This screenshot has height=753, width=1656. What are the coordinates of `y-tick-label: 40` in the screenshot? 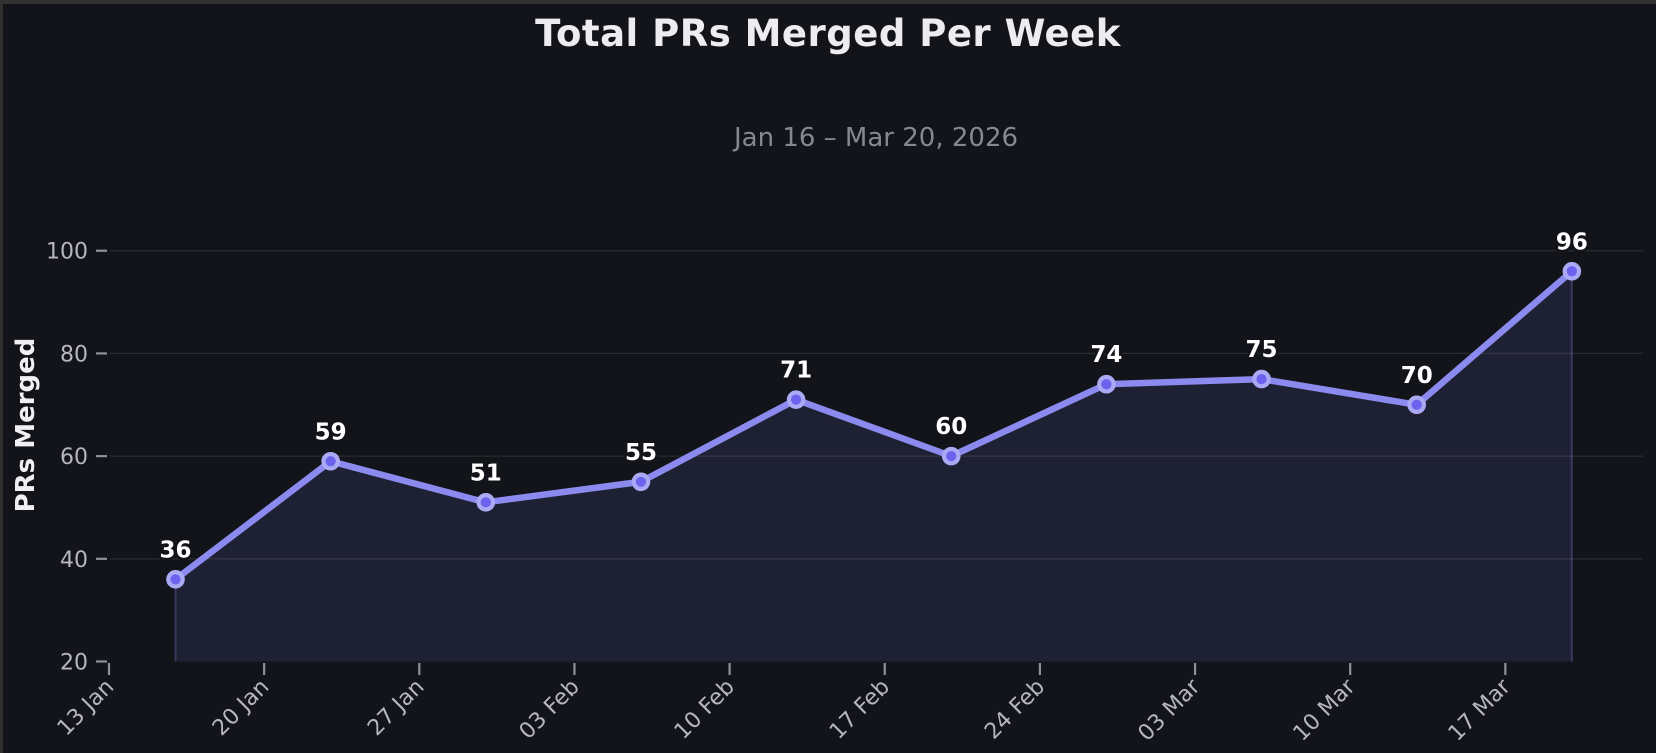 It's located at (74, 560).